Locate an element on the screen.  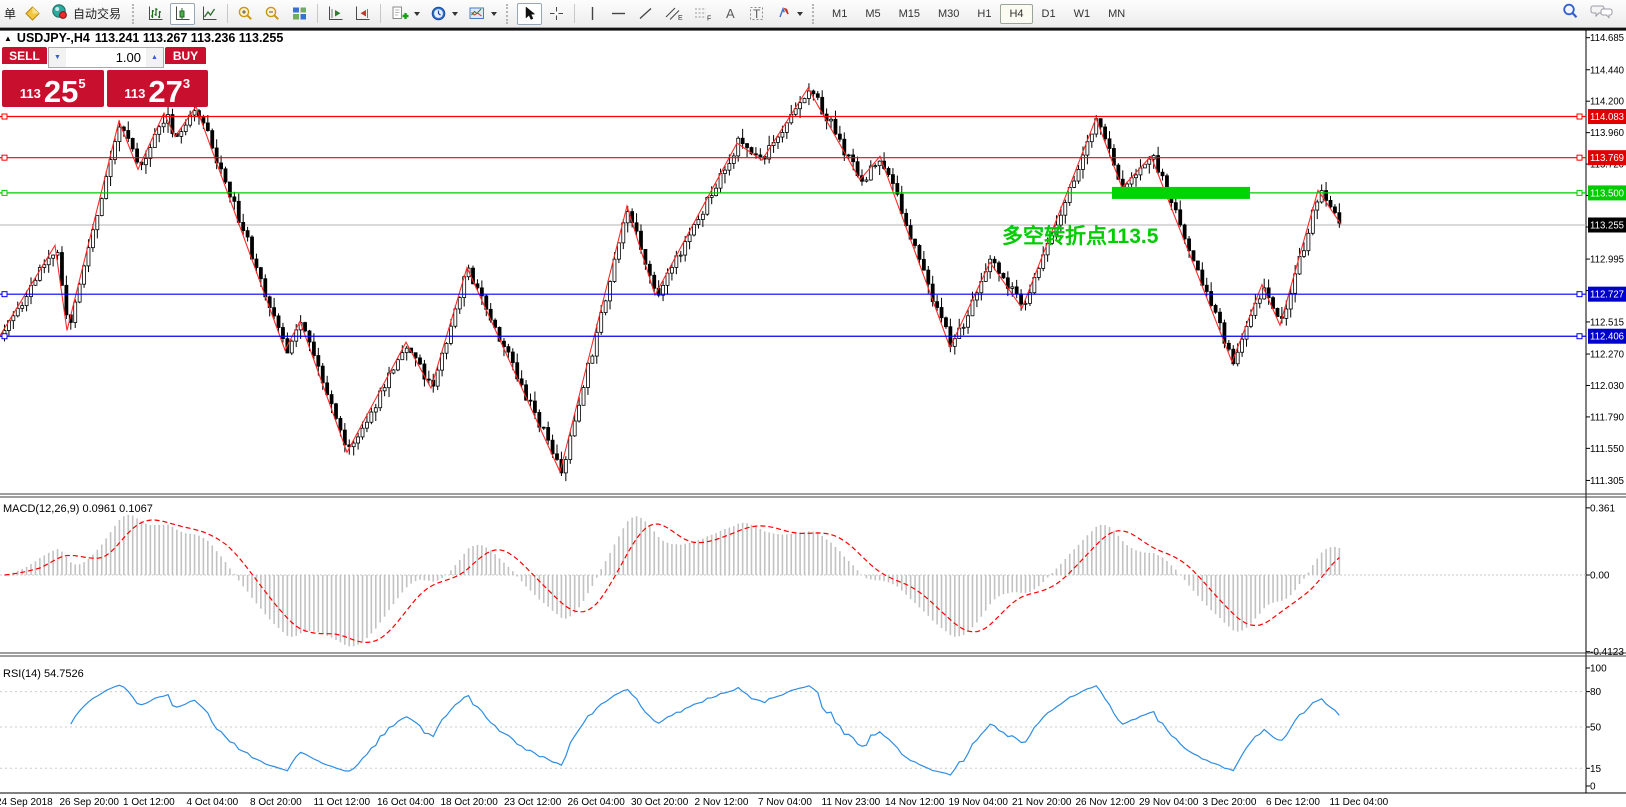
svg-text: 11 Nov 23:00 is located at coordinates (851, 802).